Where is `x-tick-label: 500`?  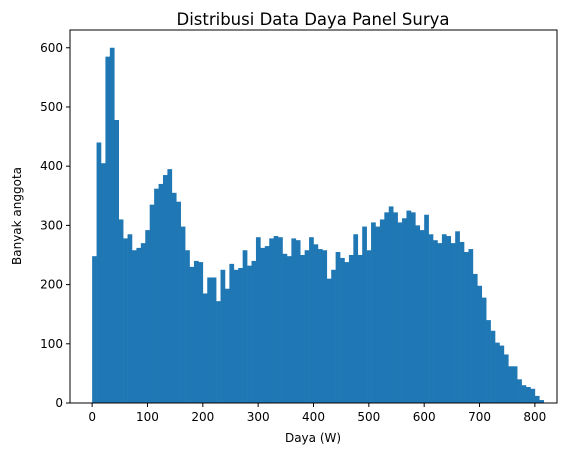
x-tick-label: 500 is located at coordinates (368, 417).